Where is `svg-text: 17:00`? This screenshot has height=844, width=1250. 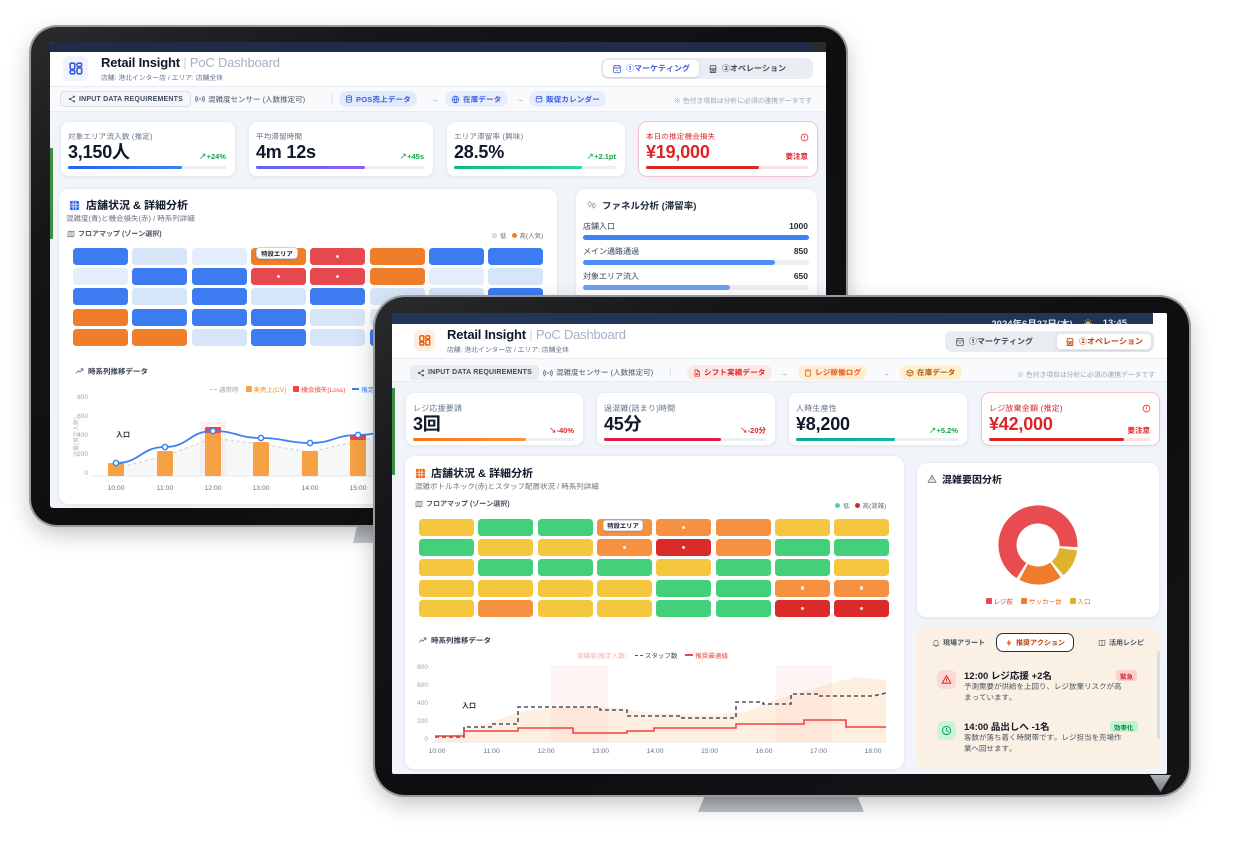
svg-text: 17:00 is located at coordinates (818, 751).